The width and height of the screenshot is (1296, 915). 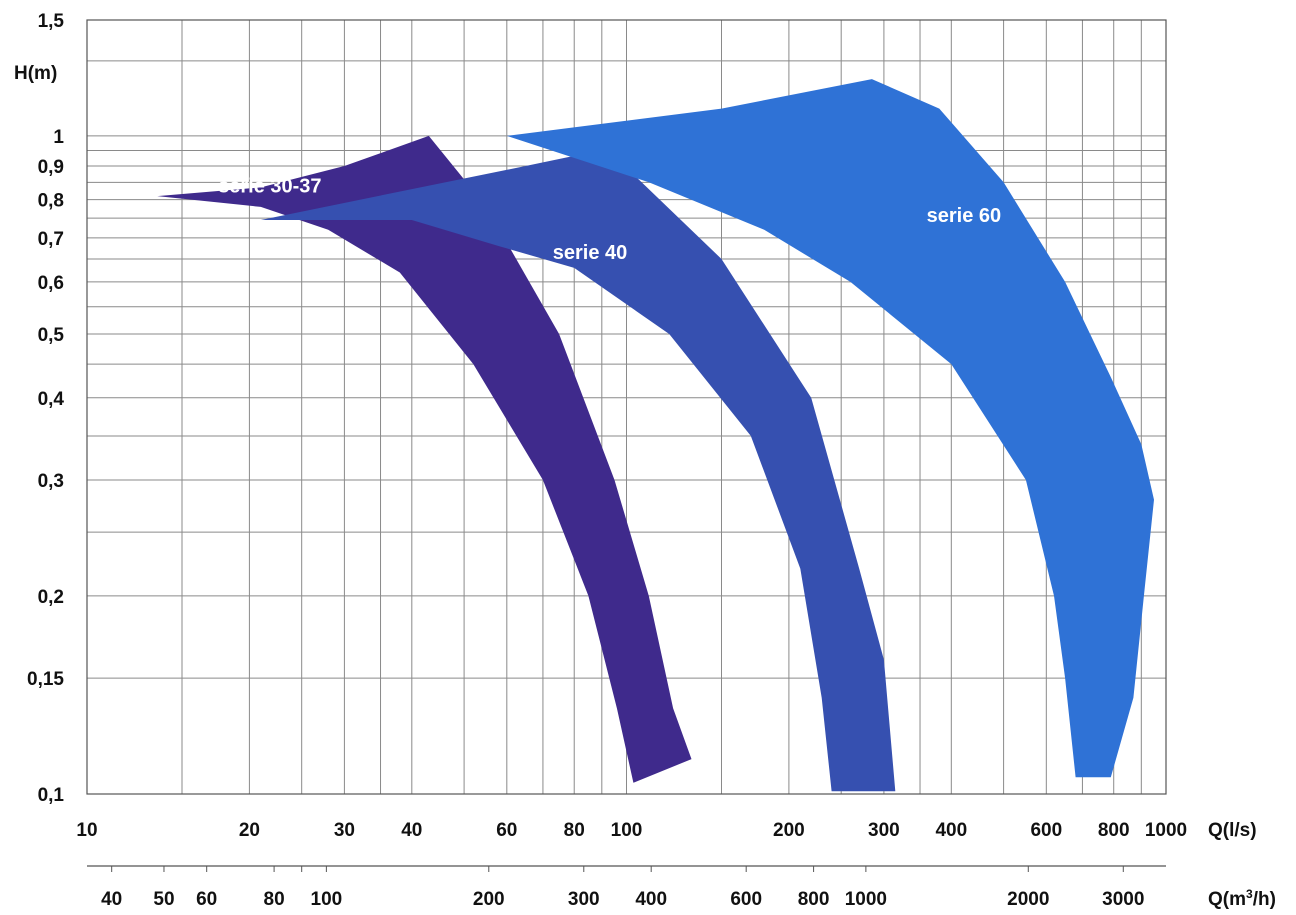 I want to click on y-axis-ticks: 1,5 1 0,9 0,8 0,7 0,6 0,5 0,4 0,3 0,2 0,15 0,1, so click(x=45, y=408).